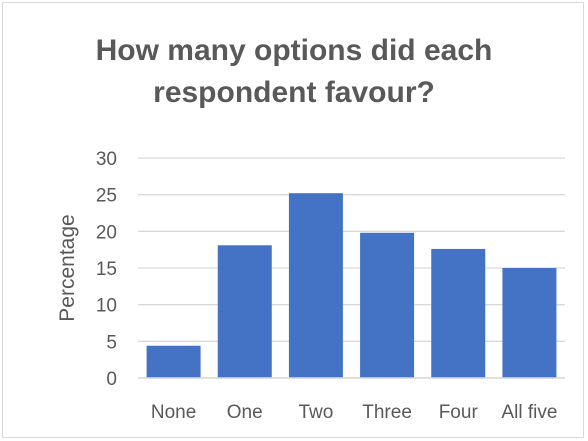  Describe the element at coordinates (244, 311) in the screenshot. I see `bar-one` at that location.